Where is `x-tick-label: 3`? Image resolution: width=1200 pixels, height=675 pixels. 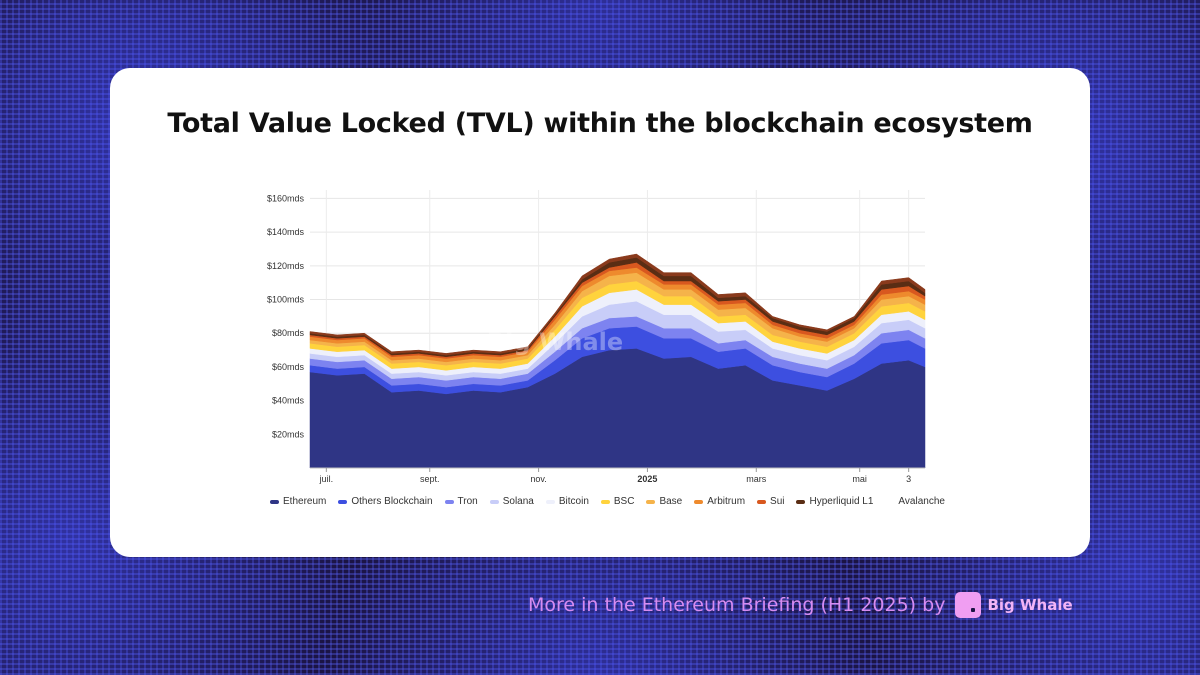 x-tick-label: 3 is located at coordinates (908, 479).